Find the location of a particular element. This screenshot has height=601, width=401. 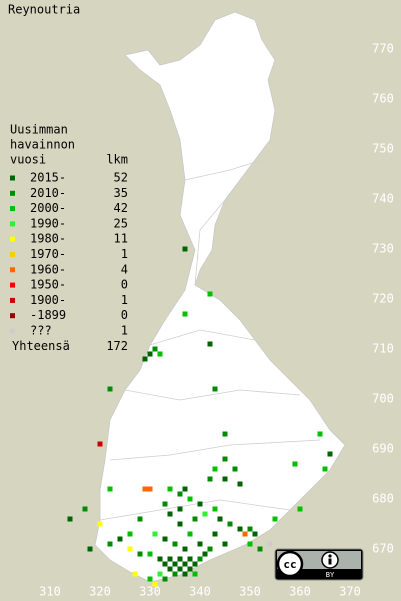

count-header: lkm is located at coordinates (117, 160).